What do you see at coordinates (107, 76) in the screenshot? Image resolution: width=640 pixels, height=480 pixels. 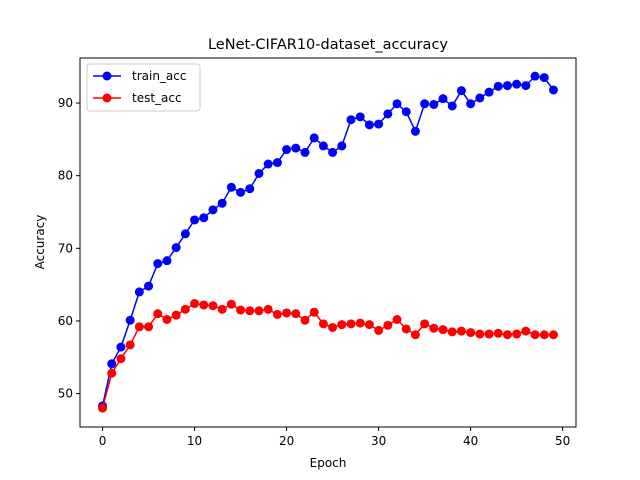 I see `legend-marker-train-acc` at bounding box center [107, 76].